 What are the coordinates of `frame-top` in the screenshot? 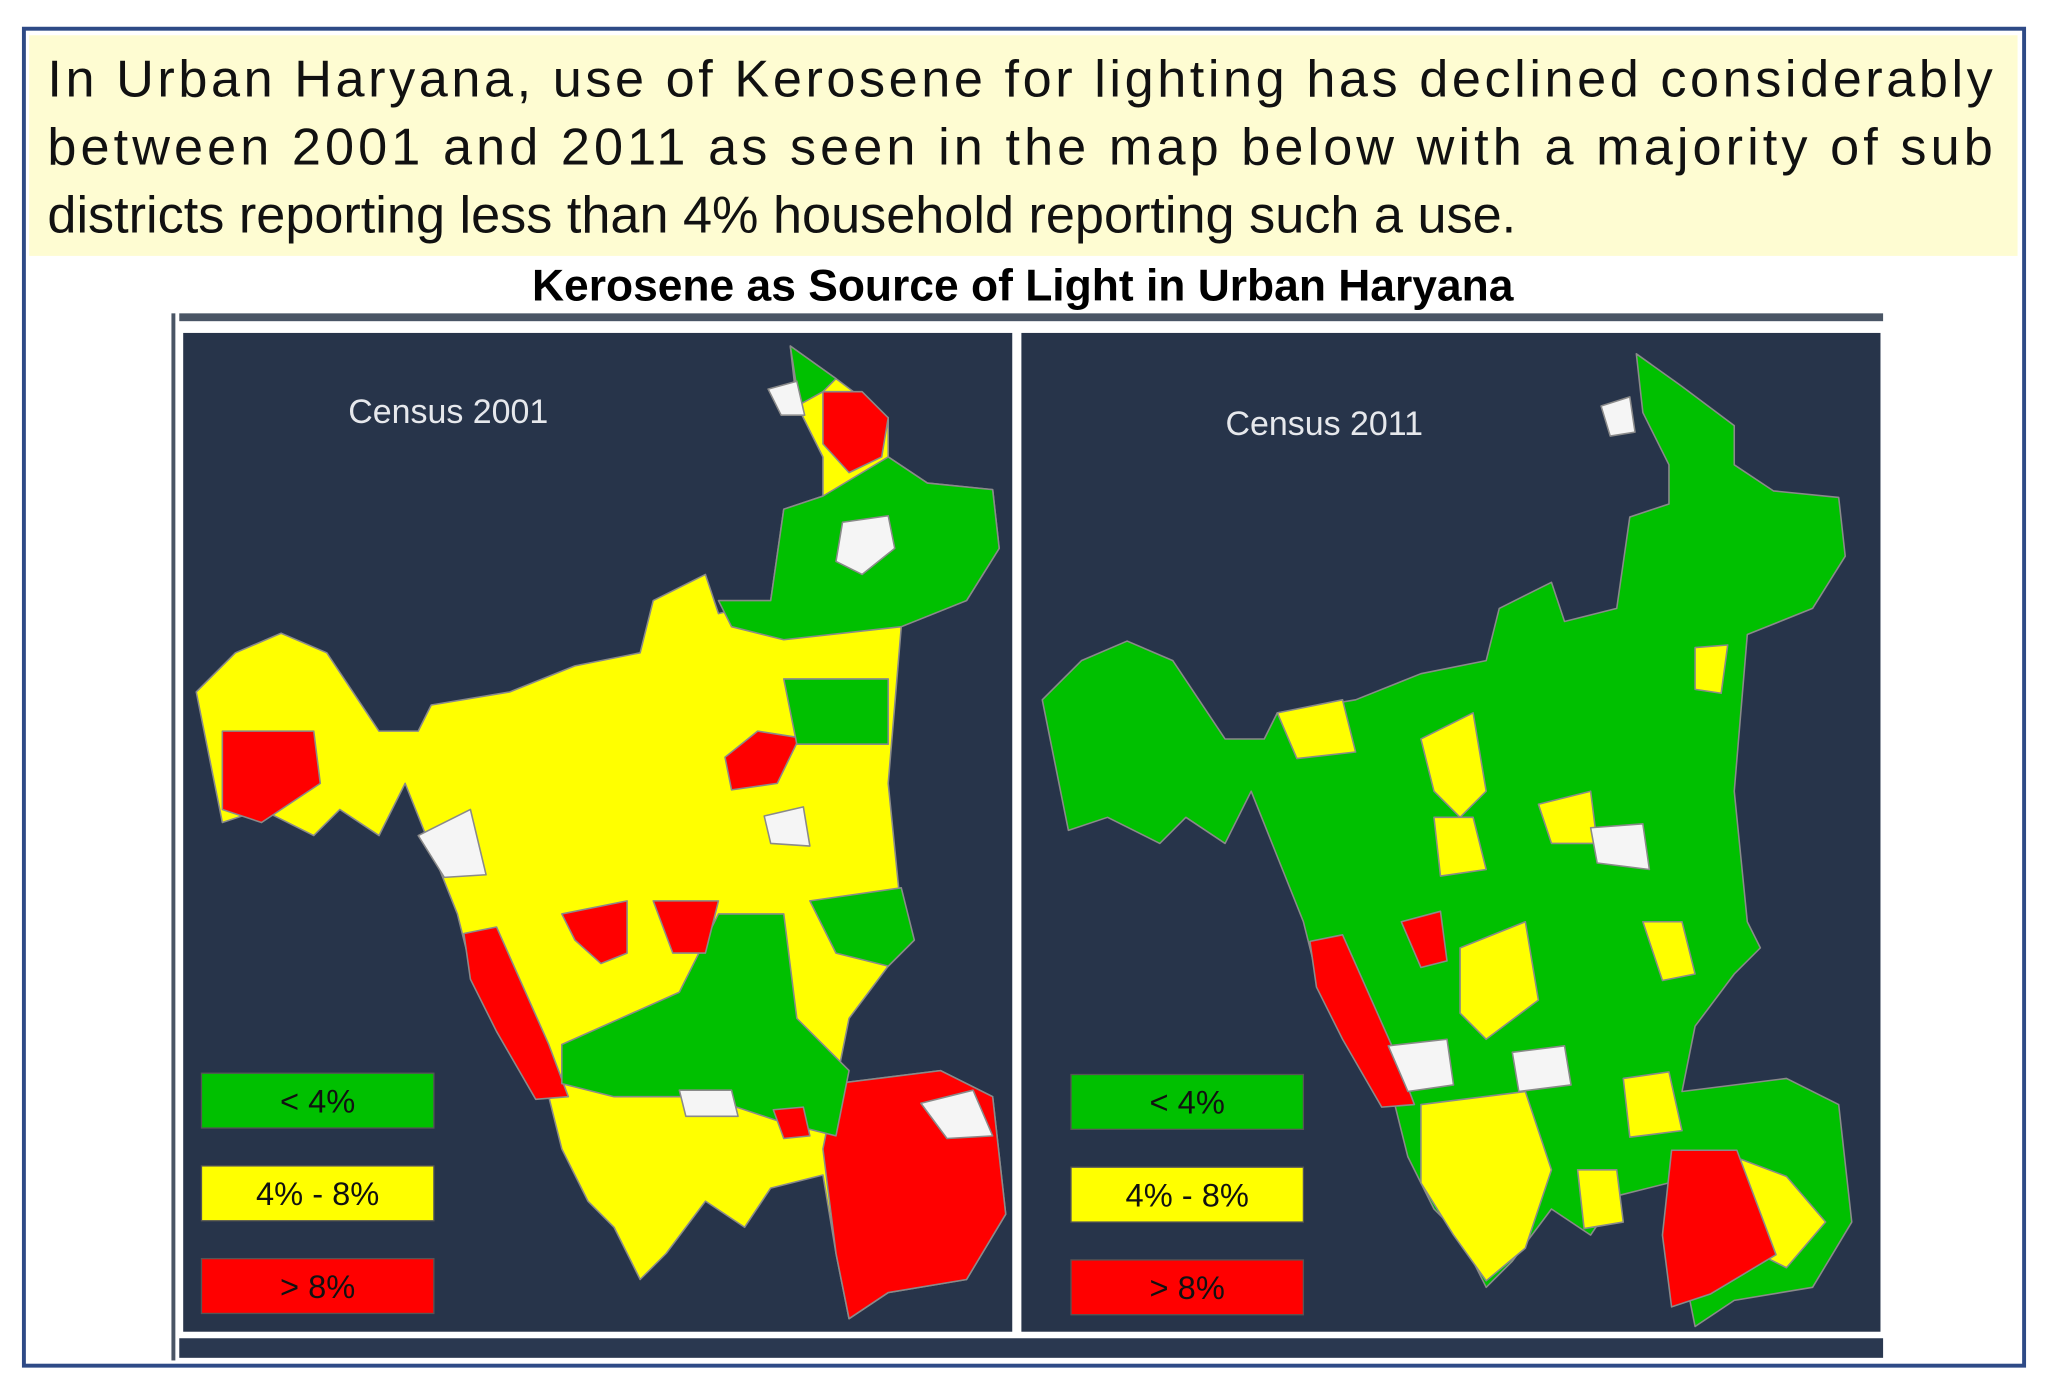 It's located at (1031, 317).